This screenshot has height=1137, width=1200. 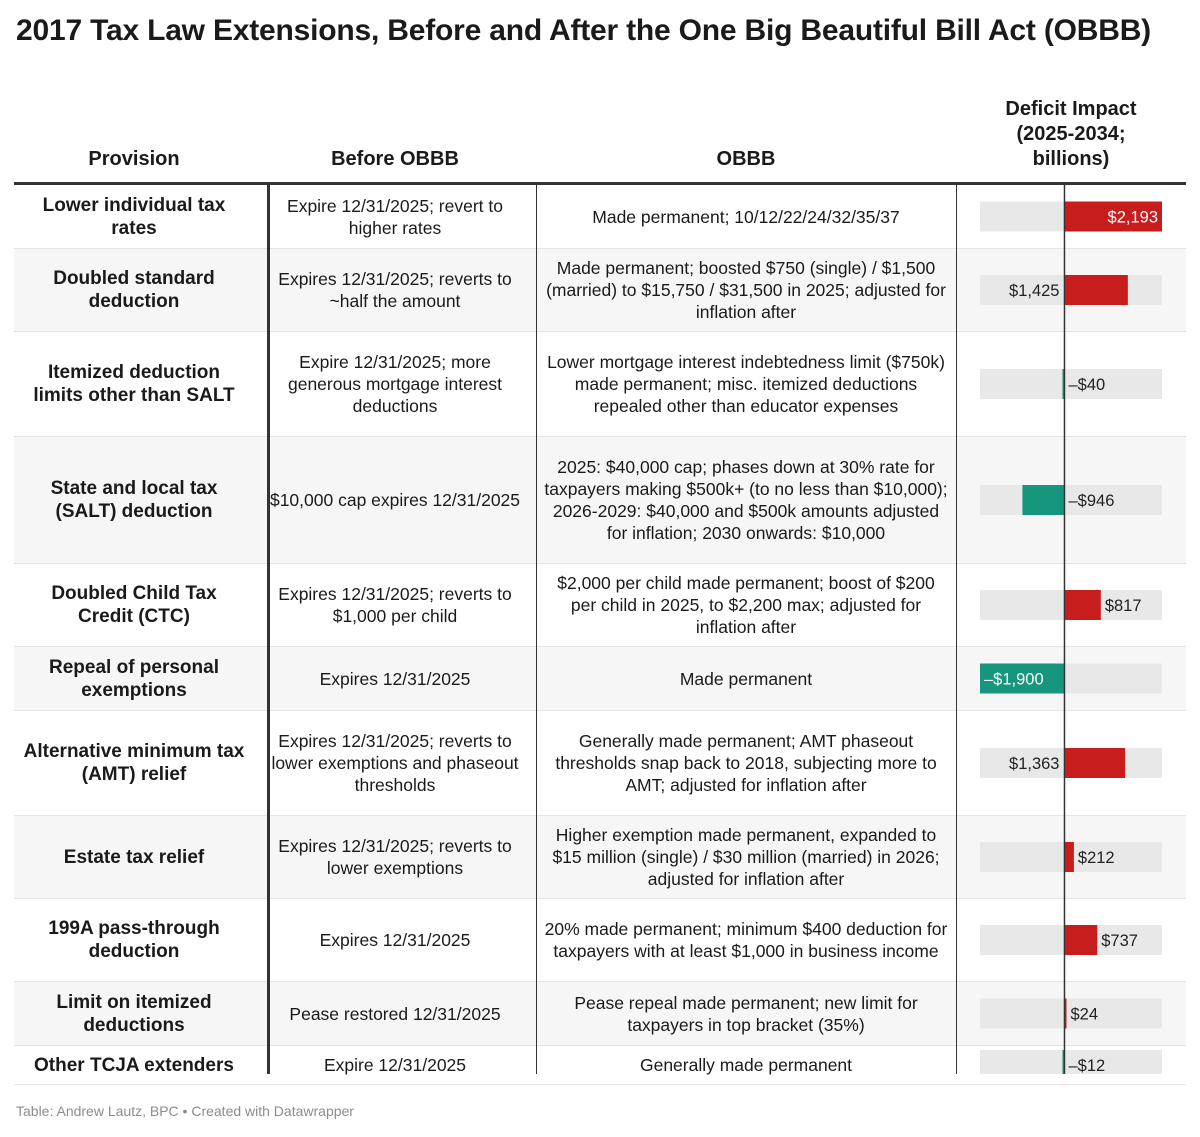 I want to click on header-impact-line3: billions), so click(x=1071, y=159).